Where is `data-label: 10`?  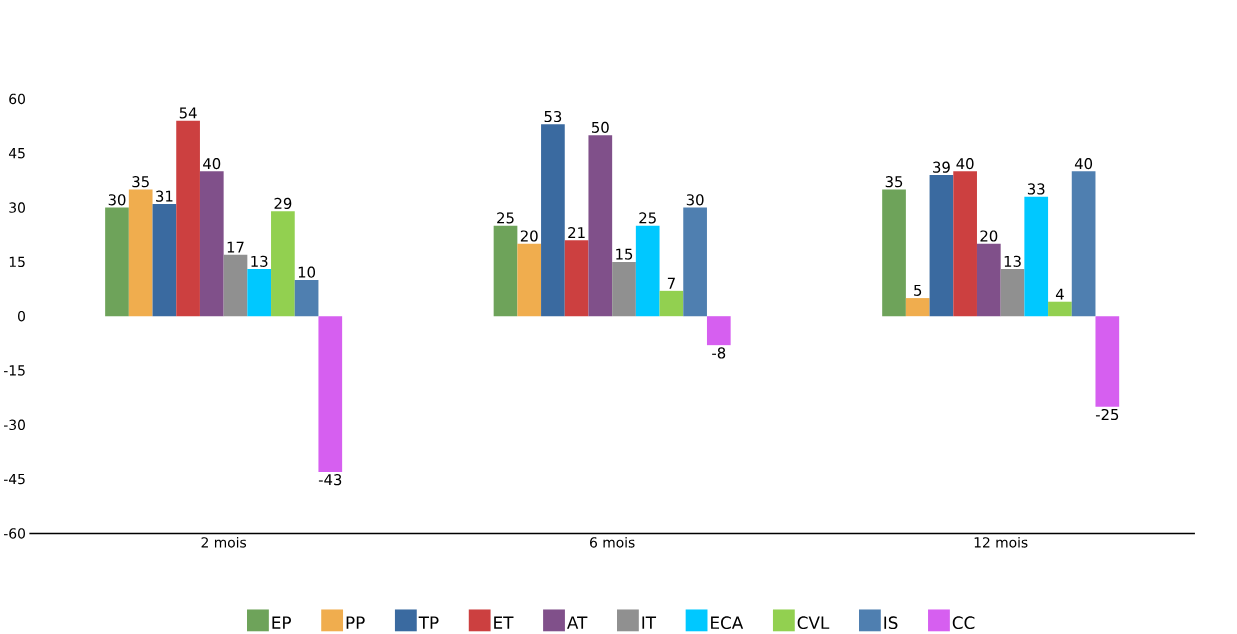
data-label: 10 is located at coordinates (307, 272).